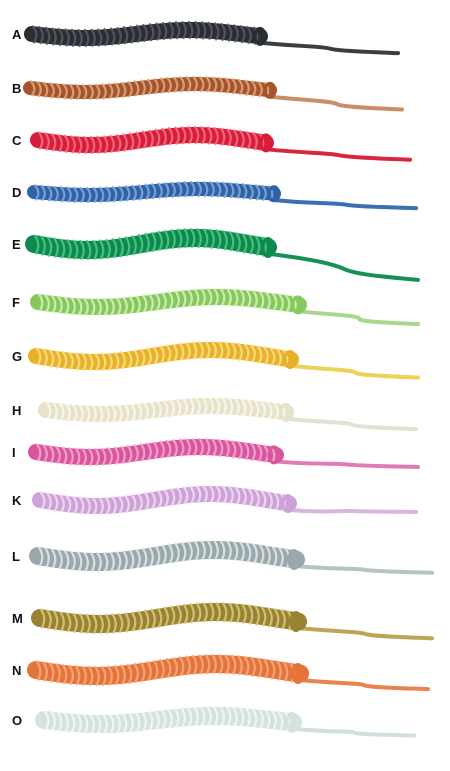 Image resolution: width=450 pixels, height=771 pixels. What do you see at coordinates (17, 34) in the screenshot?
I see `specimen-label: A` at bounding box center [17, 34].